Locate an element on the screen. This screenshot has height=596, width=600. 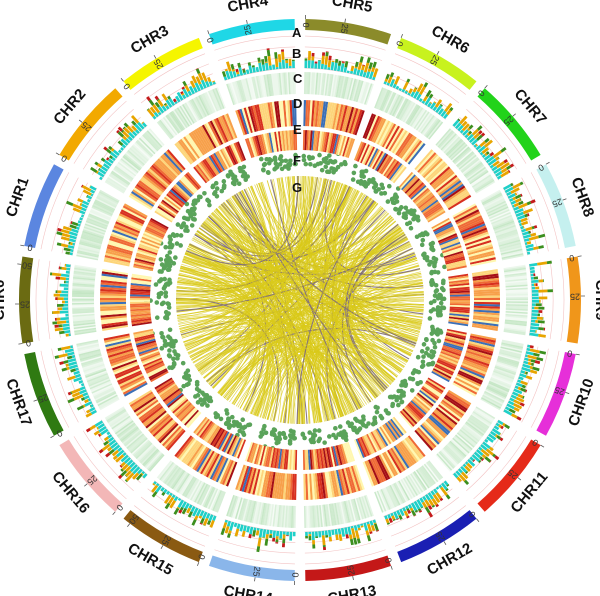
tick-mark is located at coordinates (438, 53).